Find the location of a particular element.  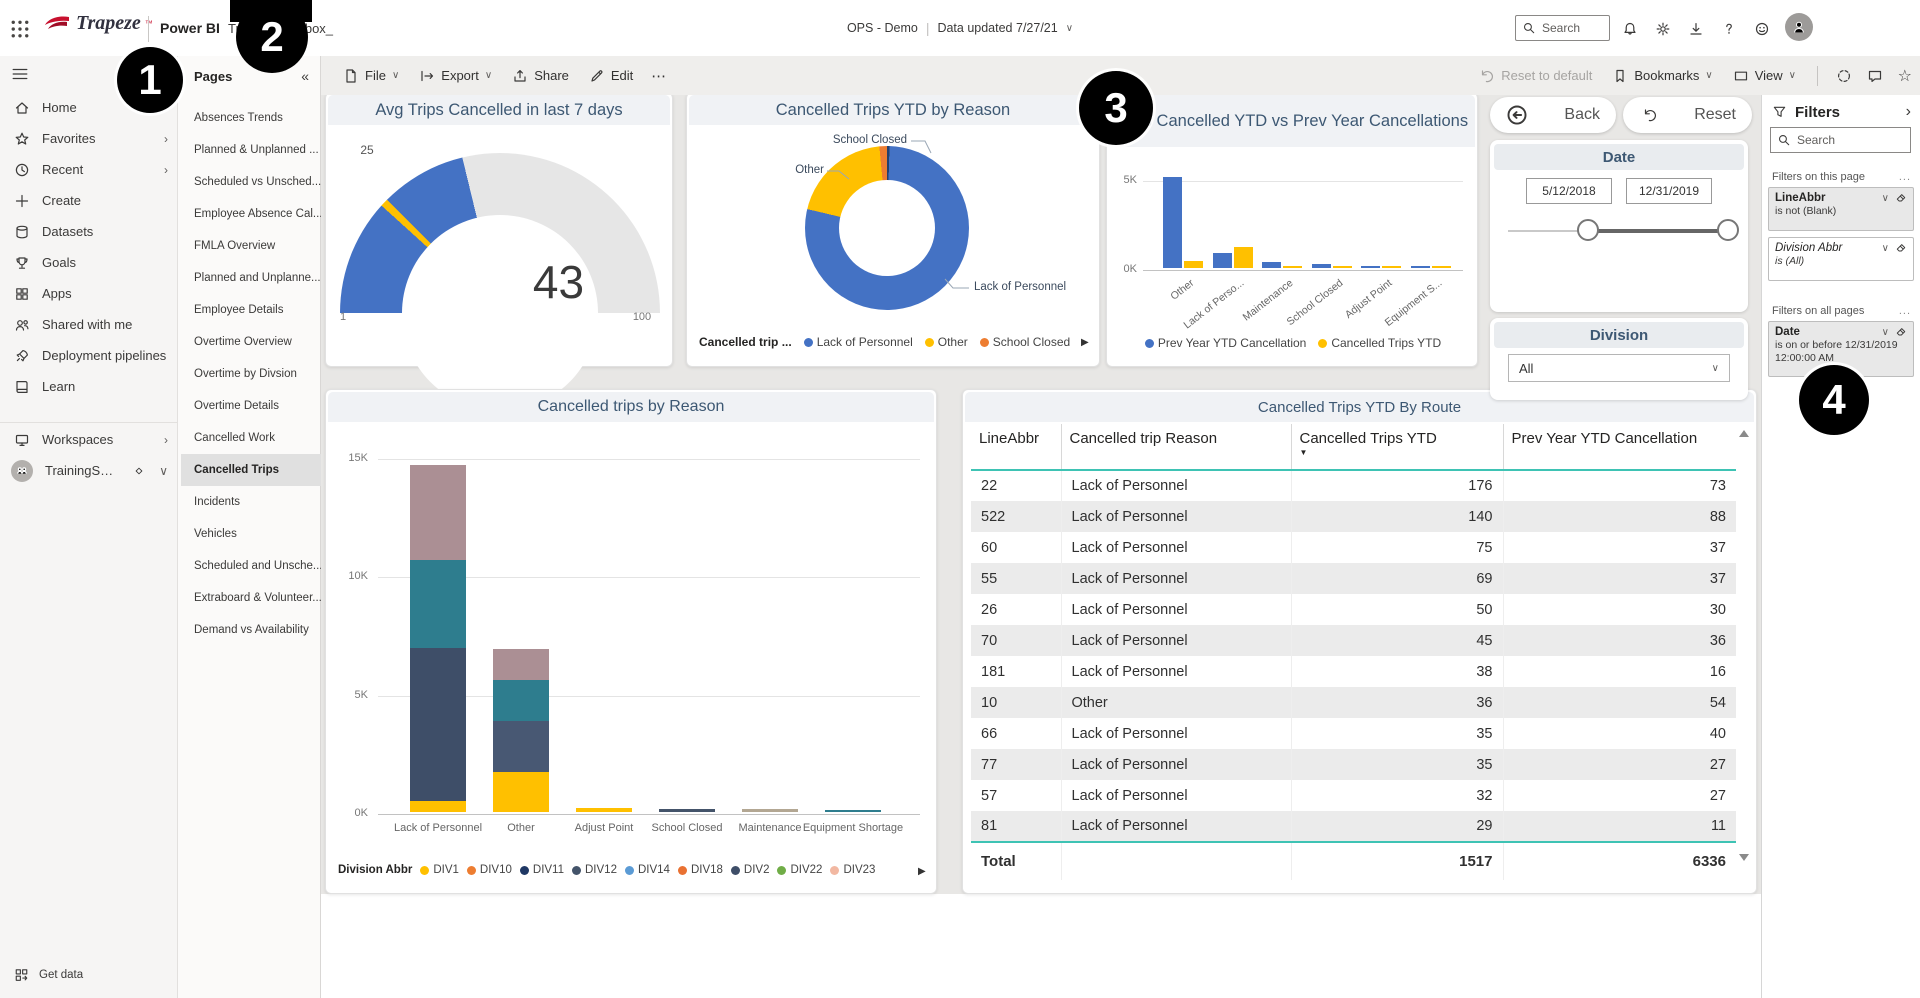

legend-item: DIV1 is located at coordinates (439, 870).